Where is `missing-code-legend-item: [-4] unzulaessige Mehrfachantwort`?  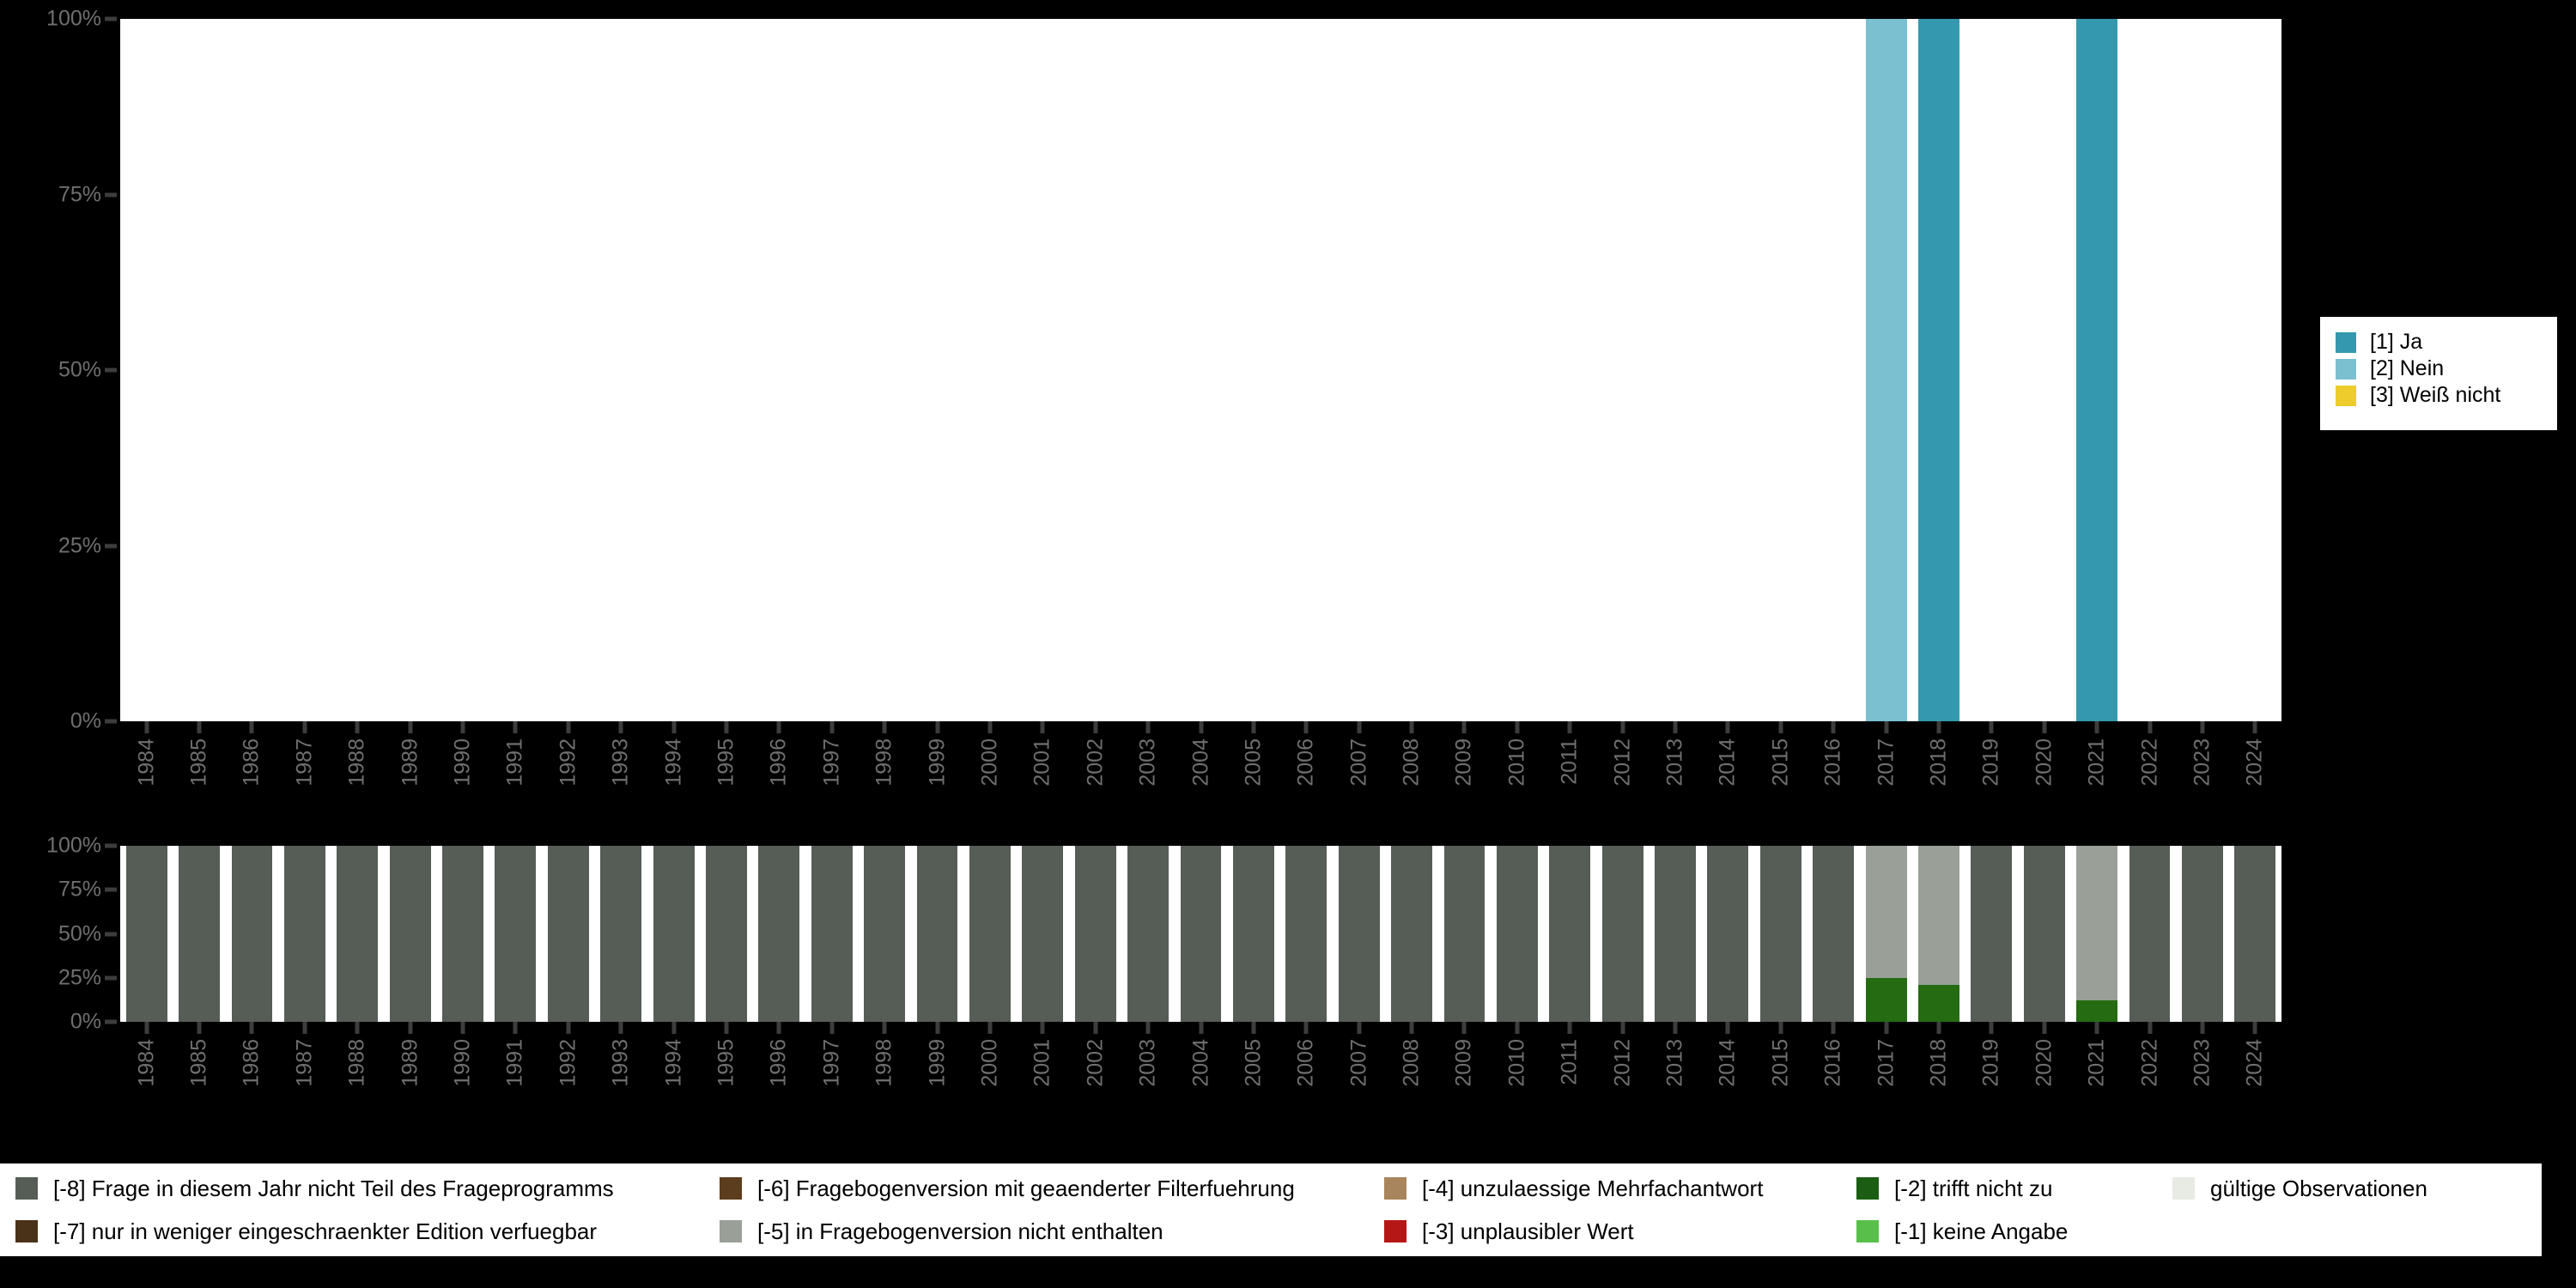 missing-code-legend-item: [-4] unzulaessige Mehrfachantwort is located at coordinates (1573, 1188).